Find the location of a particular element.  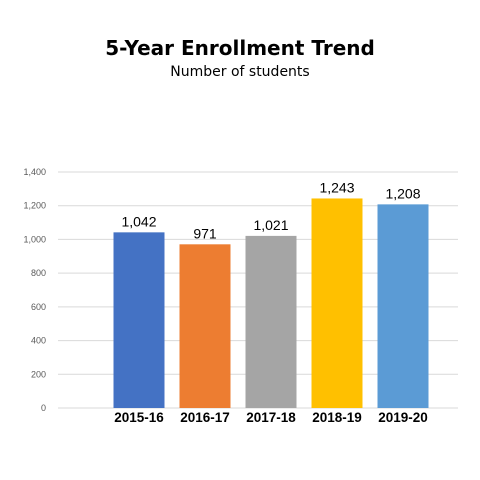

x-axis-ticks: 2015-16 2016-17 2017-18 2018-19 2019-20 is located at coordinates (271, 417).